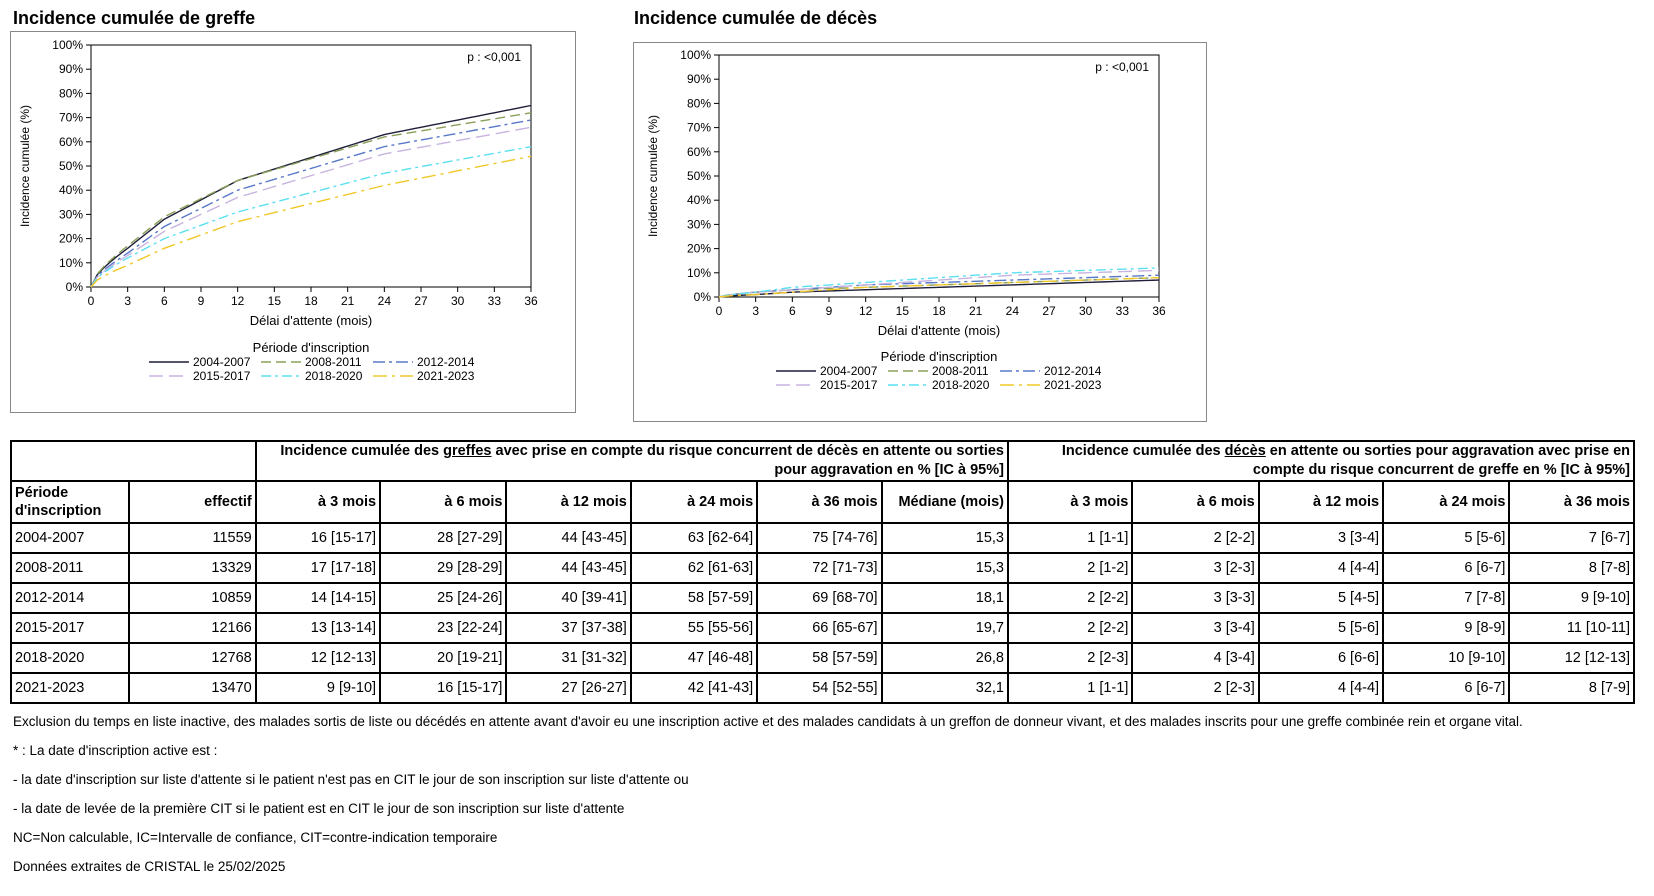 The width and height of the screenshot is (1654, 896). Describe the element at coordinates (443, 658) in the screenshot. I see `table-cell: 20 [19-21]` at that location.